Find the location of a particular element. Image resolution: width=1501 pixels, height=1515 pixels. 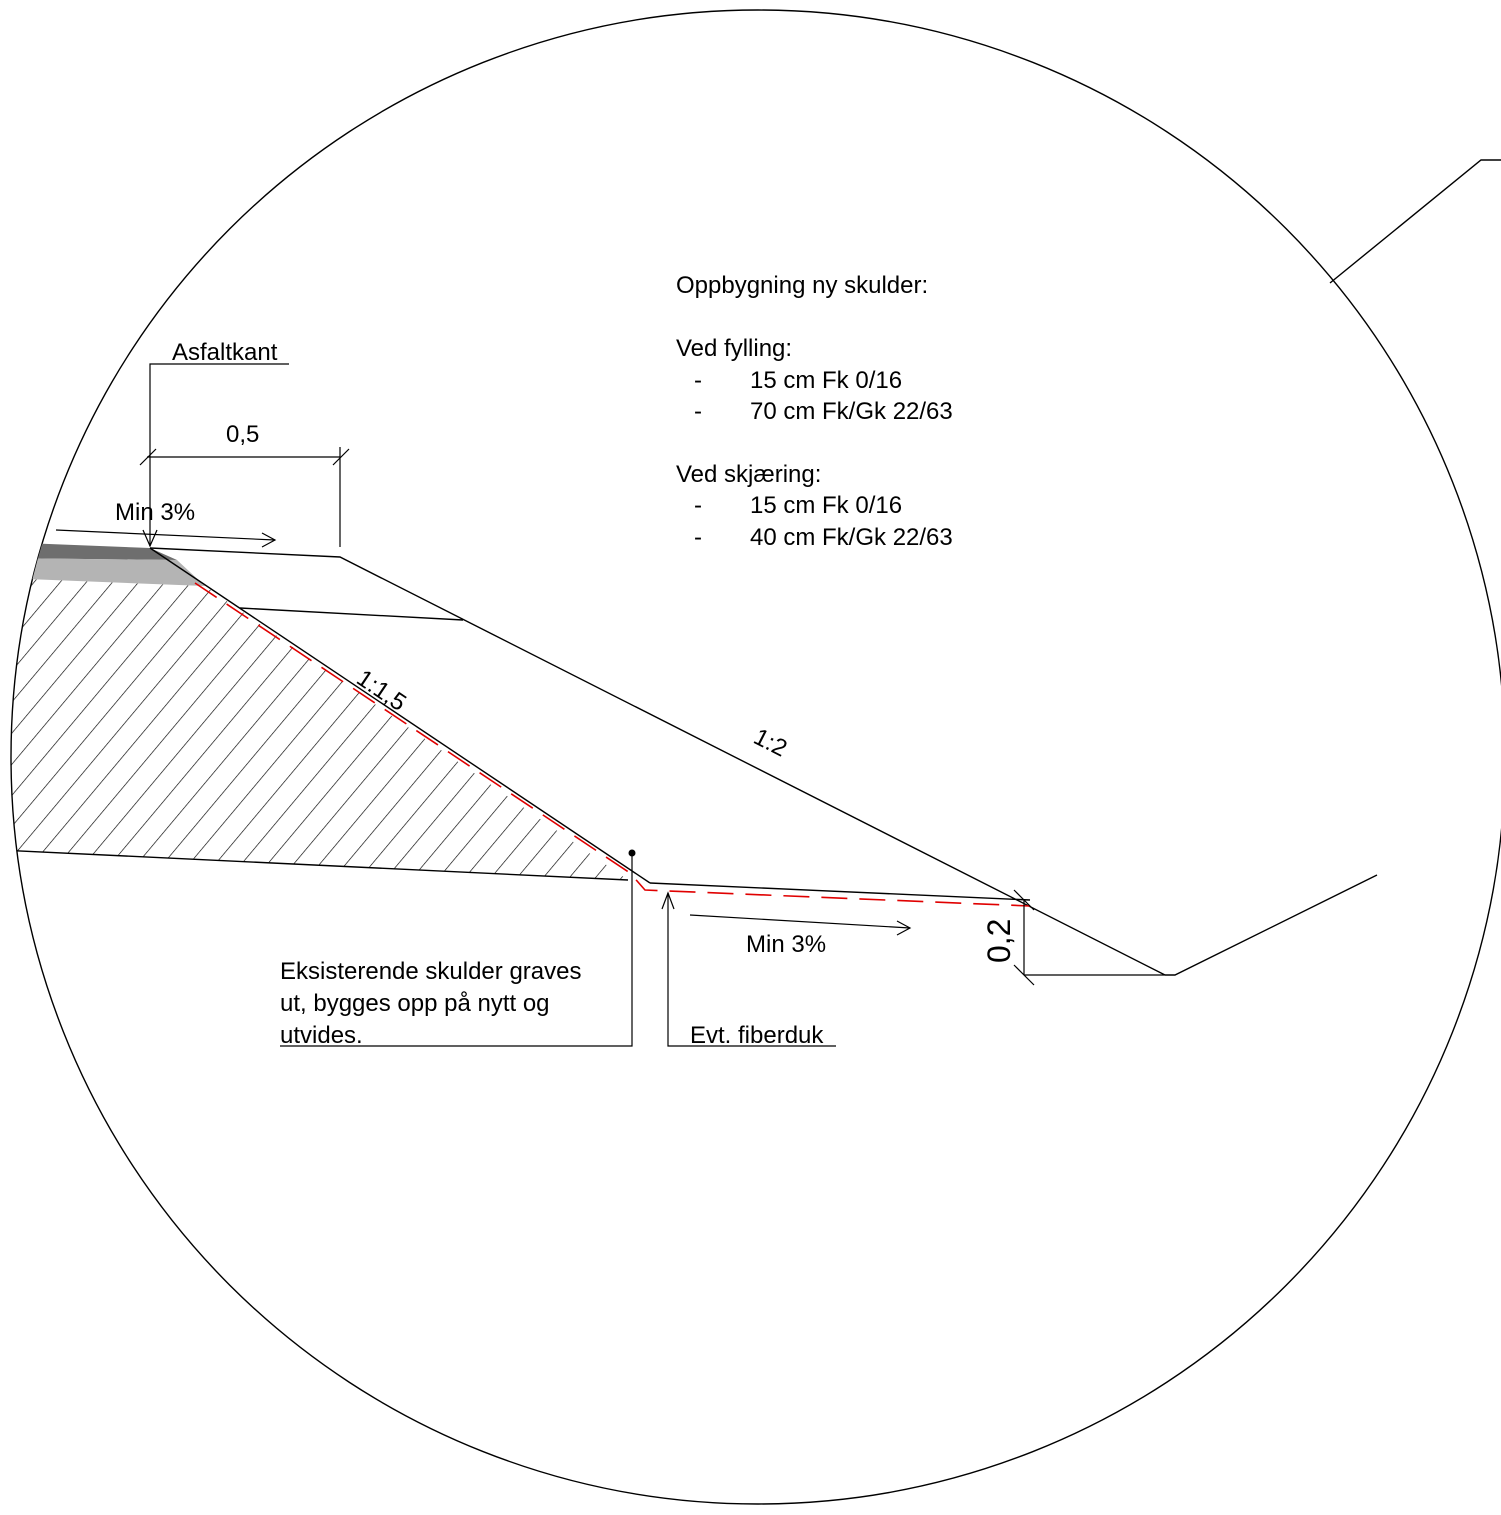

detail-leader-line is located at coordinates (1415, 221).